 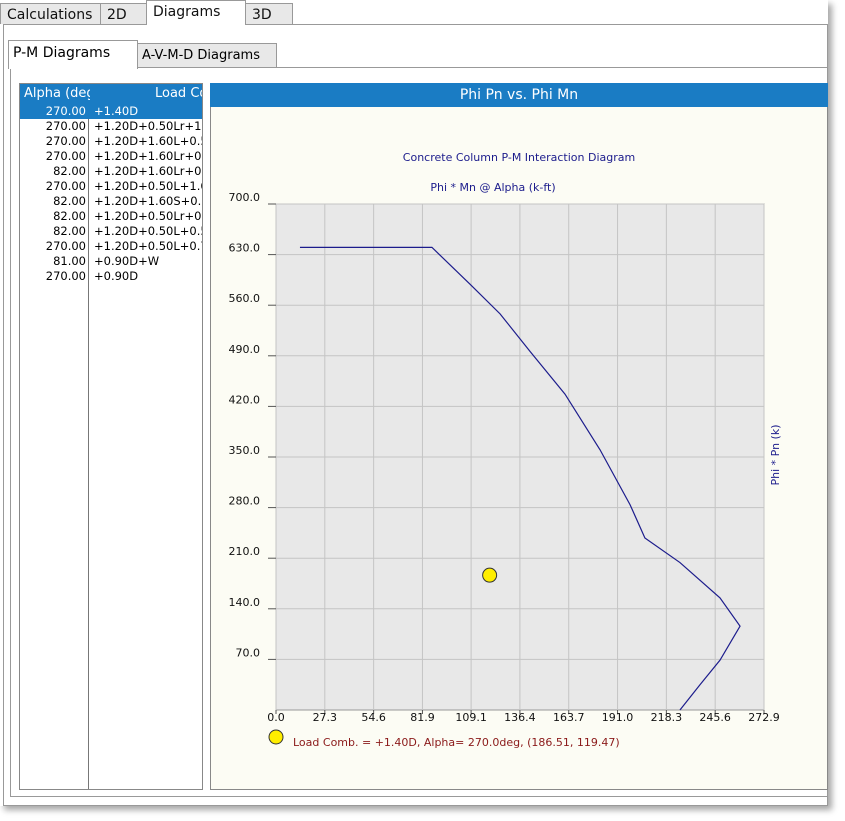 I want to click on cell: +1.20D+0.50Lr+0.50, so click(x=148, y=216).